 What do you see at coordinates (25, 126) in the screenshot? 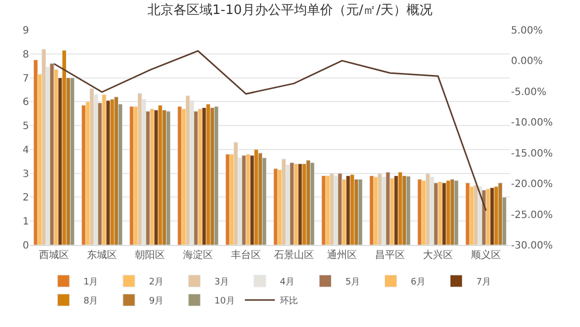
I see `y-tick-label: 5` at bounding box center [25, 126].